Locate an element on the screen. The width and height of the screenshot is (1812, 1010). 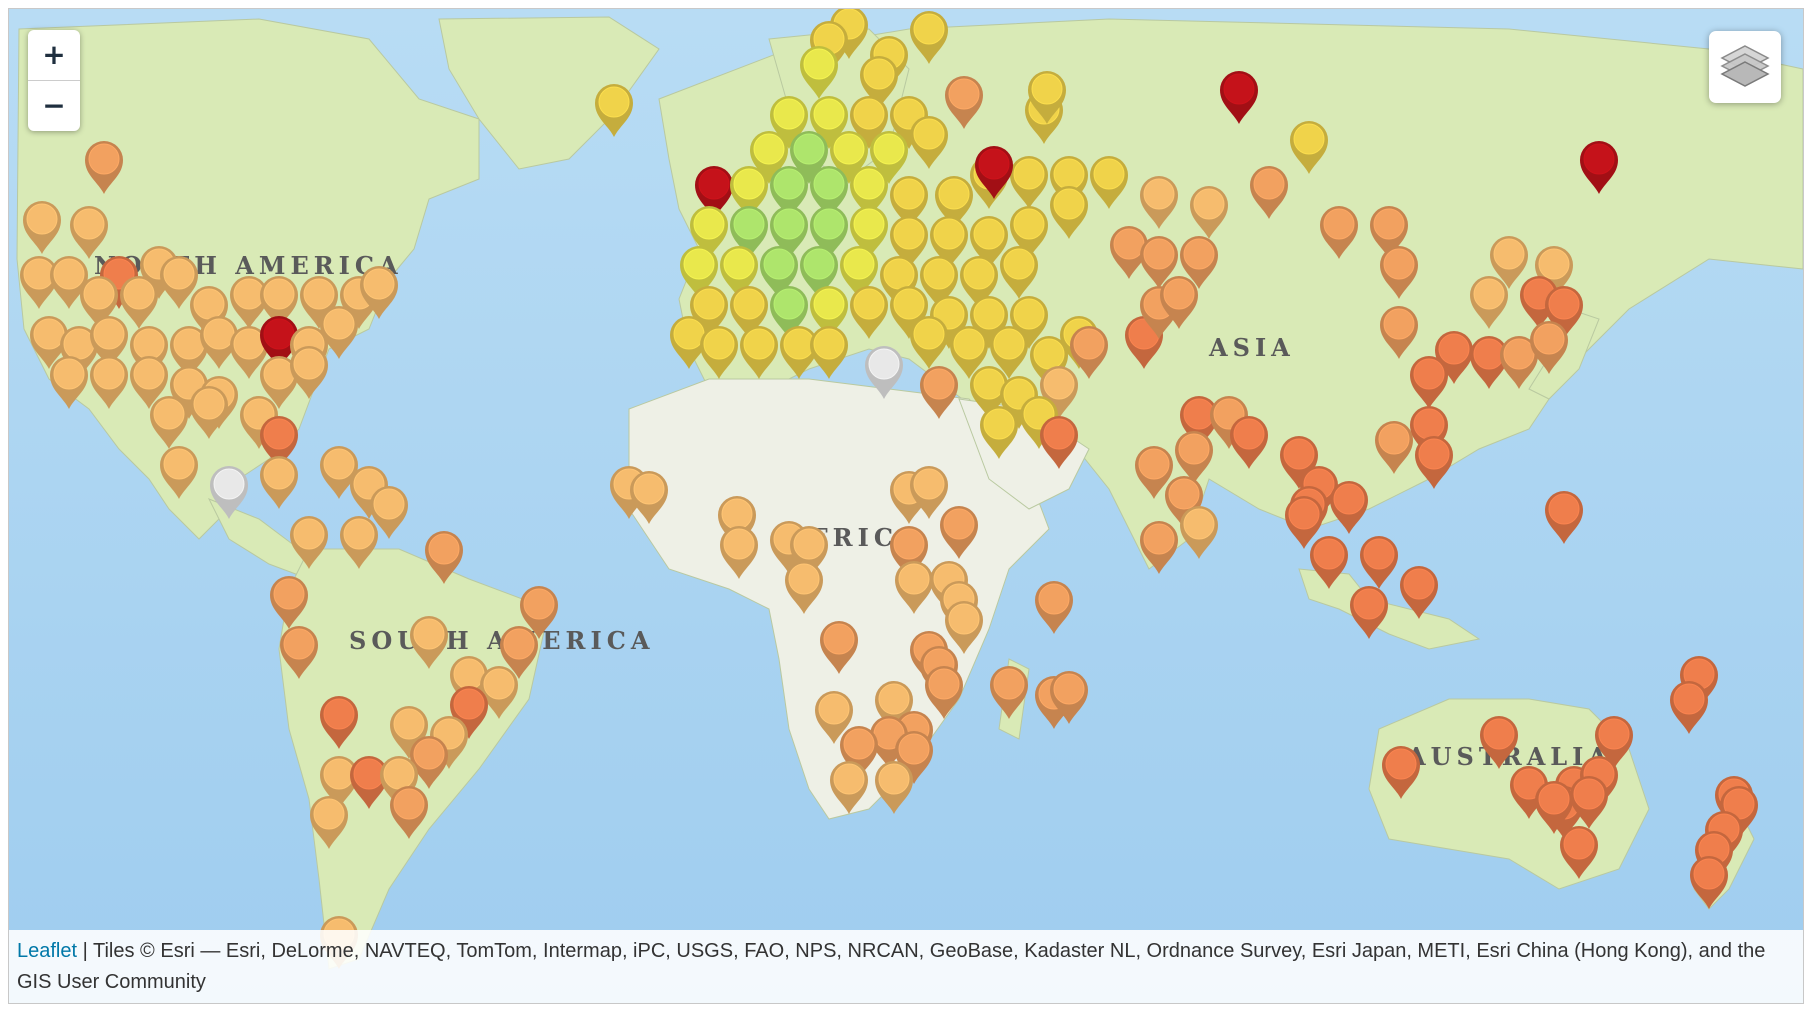
zoom-in-button: + is located at coordinates (54, 54).